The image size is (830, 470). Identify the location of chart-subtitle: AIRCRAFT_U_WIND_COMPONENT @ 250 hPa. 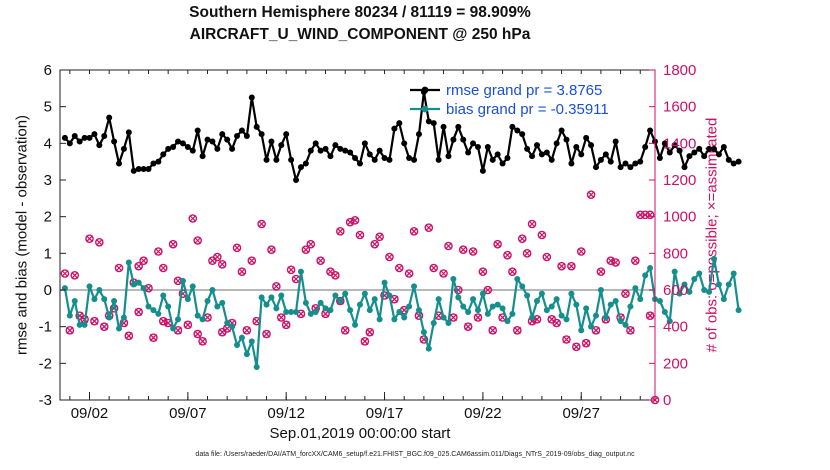
(360, 34).